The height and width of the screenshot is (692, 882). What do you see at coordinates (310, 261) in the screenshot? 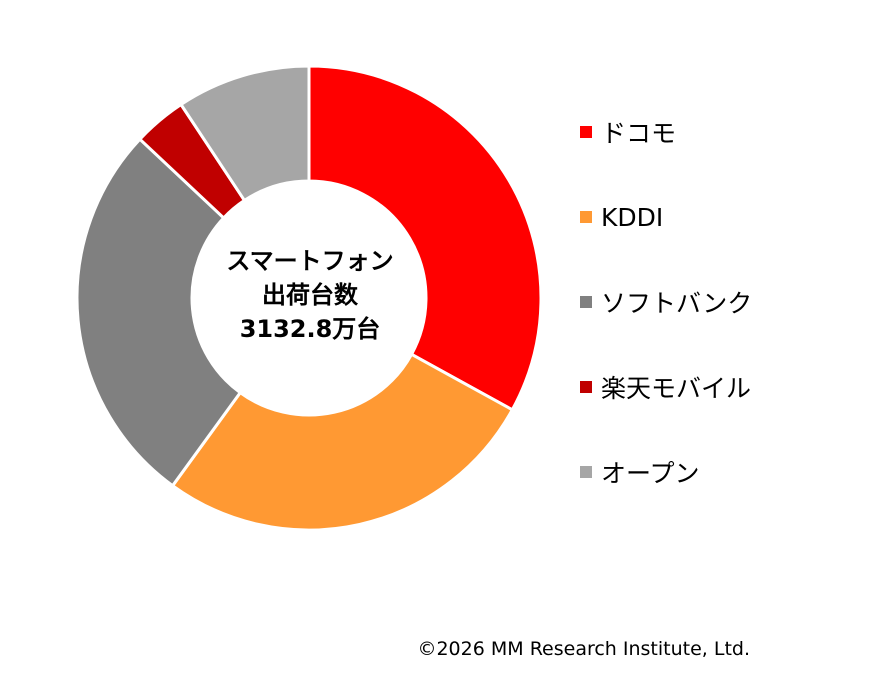
I see `center-text-line-1: スマートフォン` at bounding box center [310, 261].